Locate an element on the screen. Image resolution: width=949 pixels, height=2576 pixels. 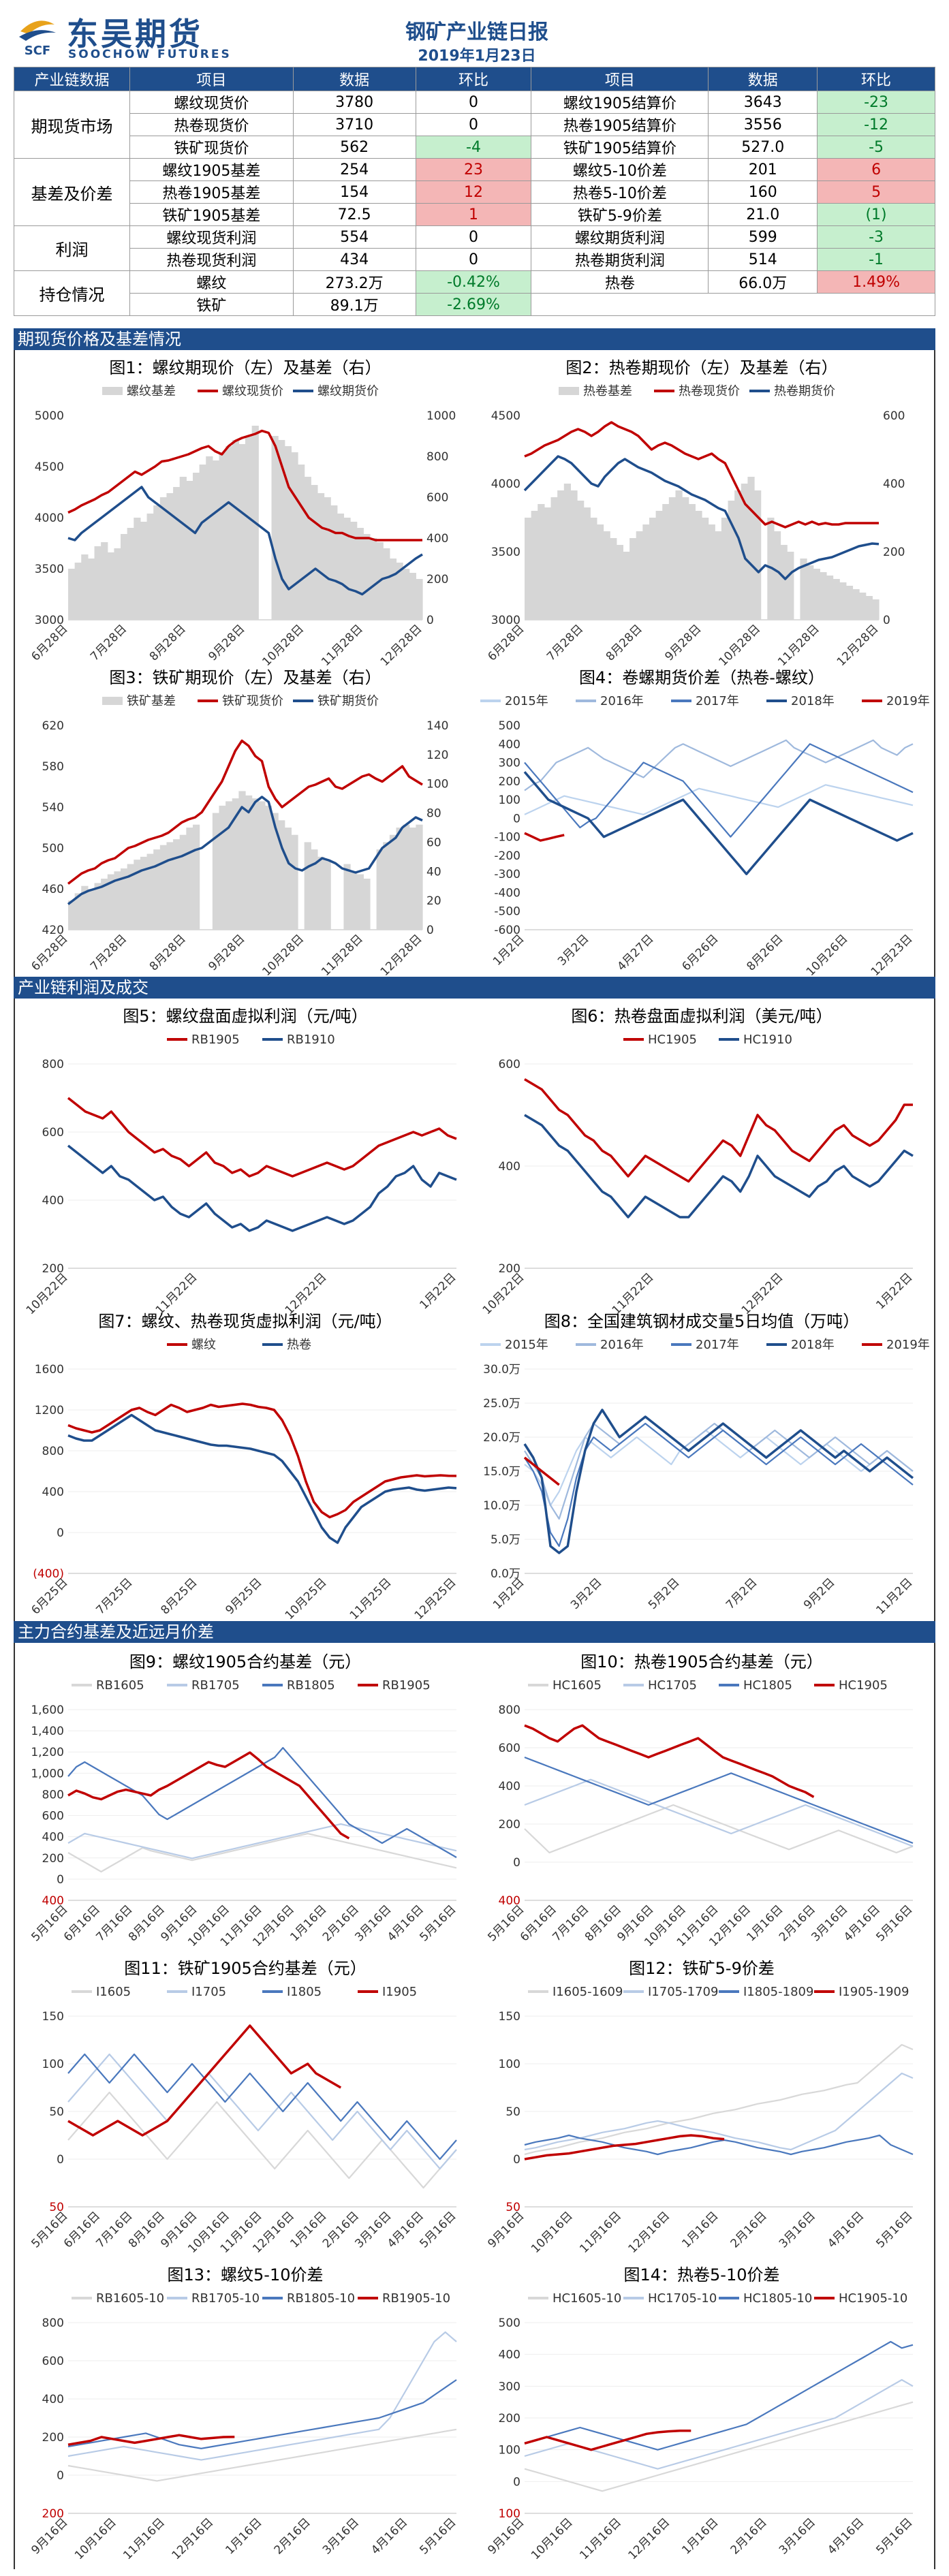
legend-entry: HC1705-10 is located at coordinates (682, 2298).